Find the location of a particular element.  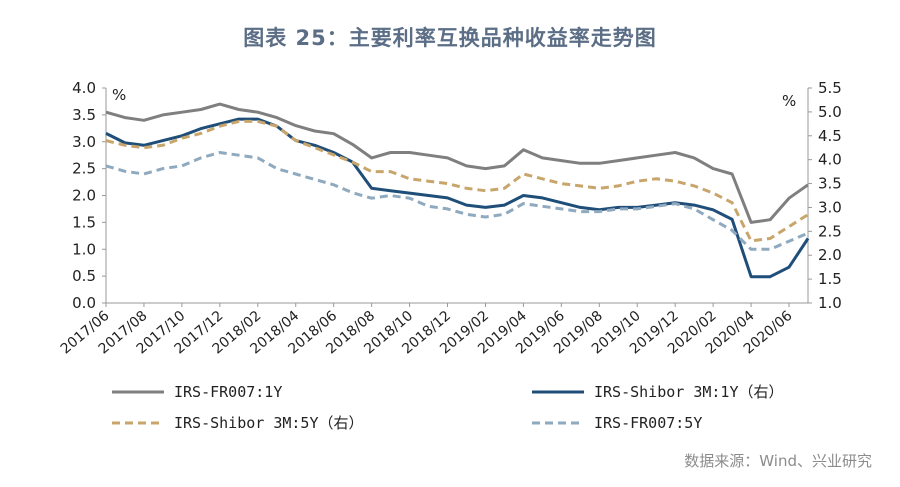

right-unit-label: % is located at coordinates (789, 101).